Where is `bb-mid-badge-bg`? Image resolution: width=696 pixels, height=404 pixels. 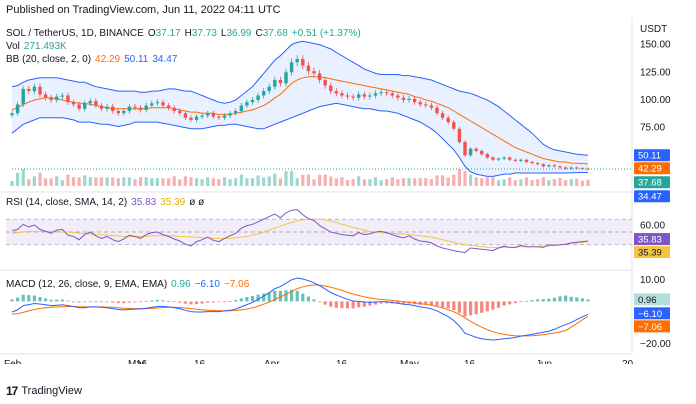
bb-mid-badge-bg is located at coordinates (652, 168).